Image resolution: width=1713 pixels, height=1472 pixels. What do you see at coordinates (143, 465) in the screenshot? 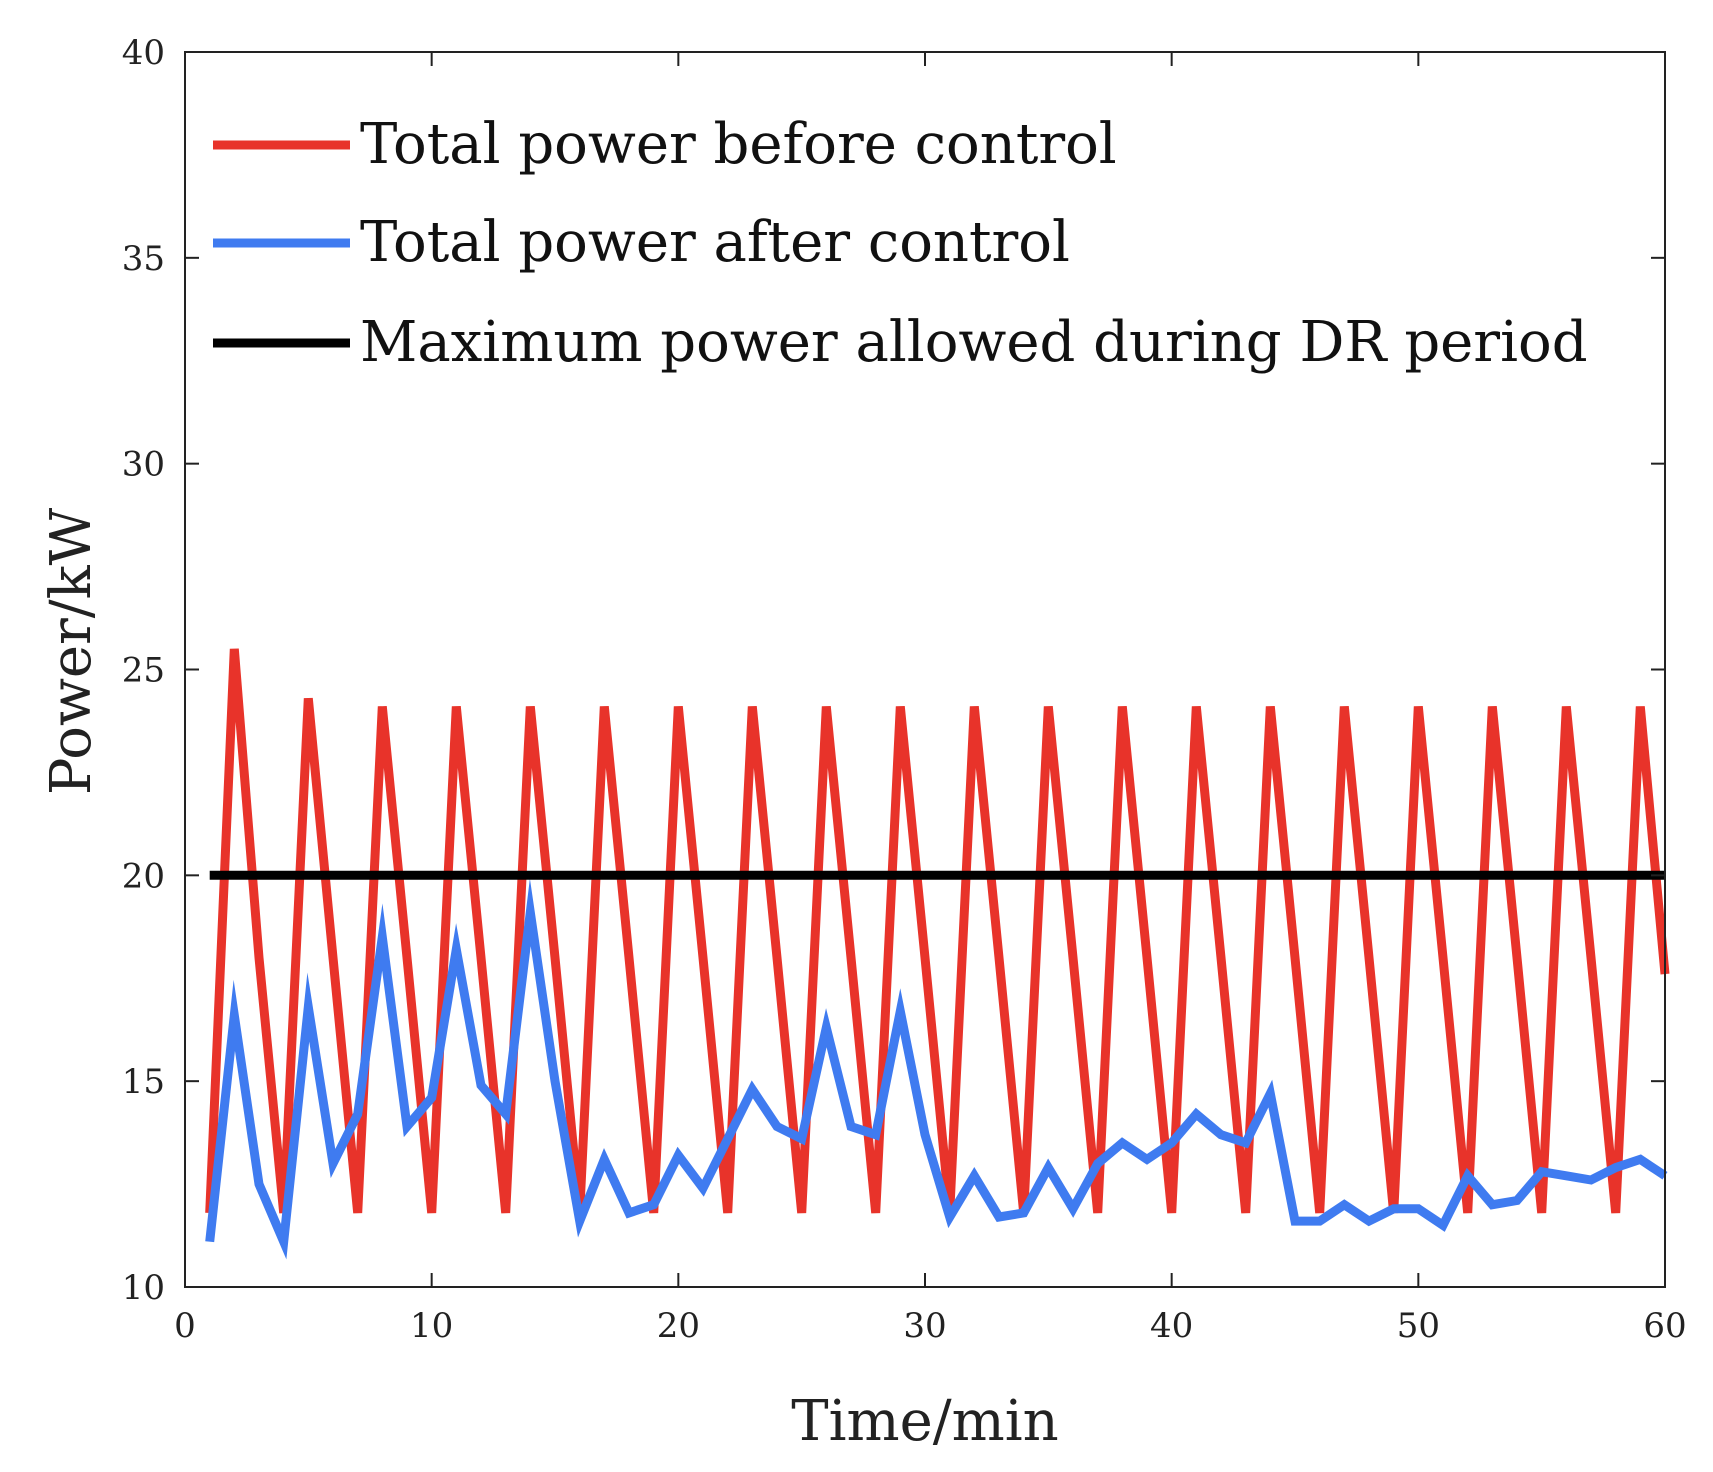
I see `y-tick-label: 30` at bounding box center [143, 465].